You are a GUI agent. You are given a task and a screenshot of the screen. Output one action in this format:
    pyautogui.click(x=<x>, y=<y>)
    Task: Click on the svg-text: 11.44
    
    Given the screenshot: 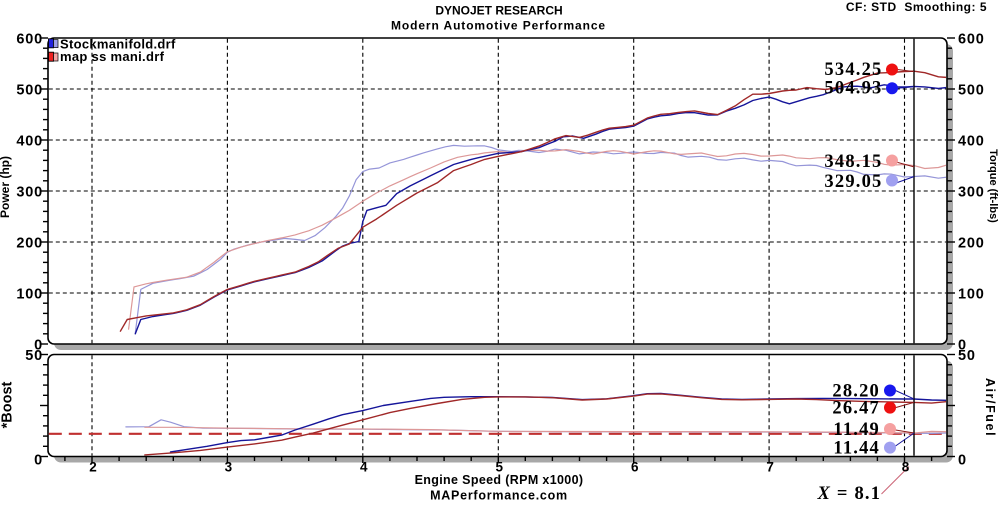 What is the action you would take?
    pyautogui.click(x=856, y=449)
    